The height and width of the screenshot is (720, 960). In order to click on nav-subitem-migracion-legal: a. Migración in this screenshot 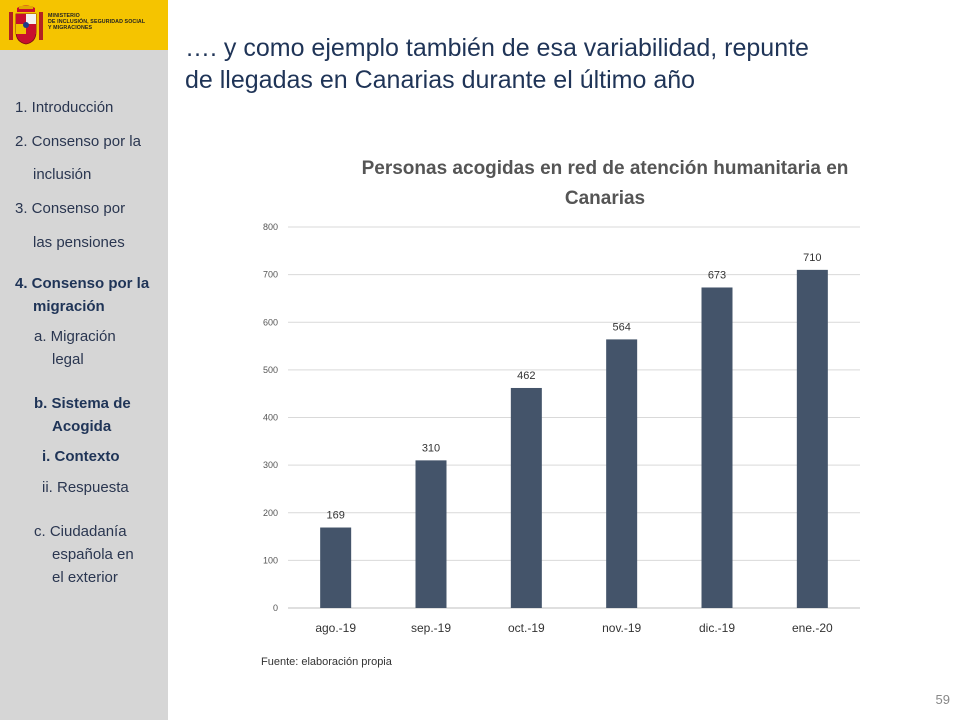, I will do `click(75, 336)`.